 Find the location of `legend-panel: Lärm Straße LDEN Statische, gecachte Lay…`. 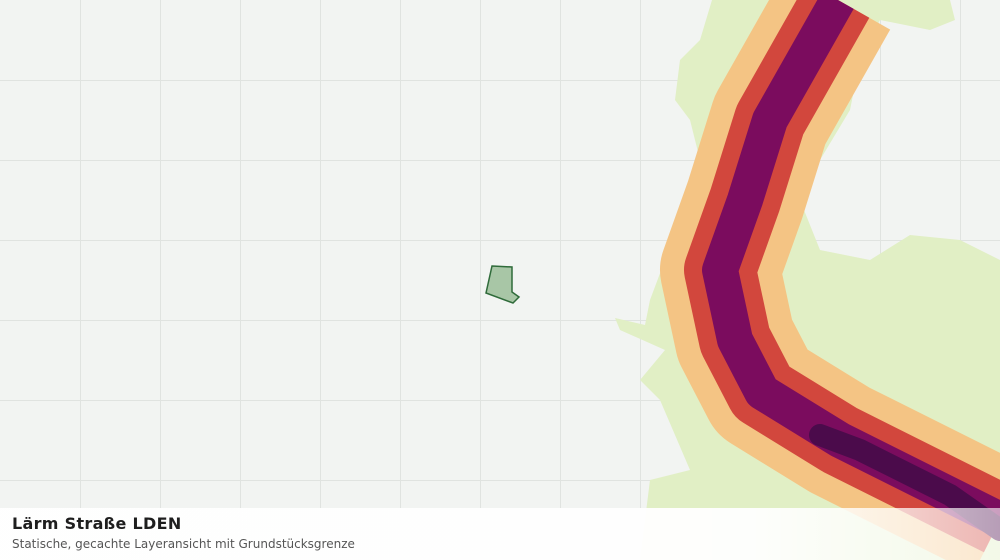

legend-panel: Lärm Straße LDEN Statische, gecachte Lay… is located at coordinates (500, 534).